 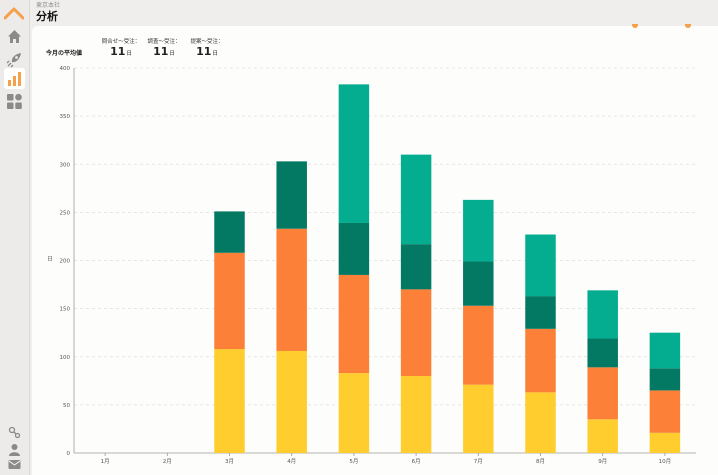 I want to click on y-tick-label: 100, so click(x=65, y=358).